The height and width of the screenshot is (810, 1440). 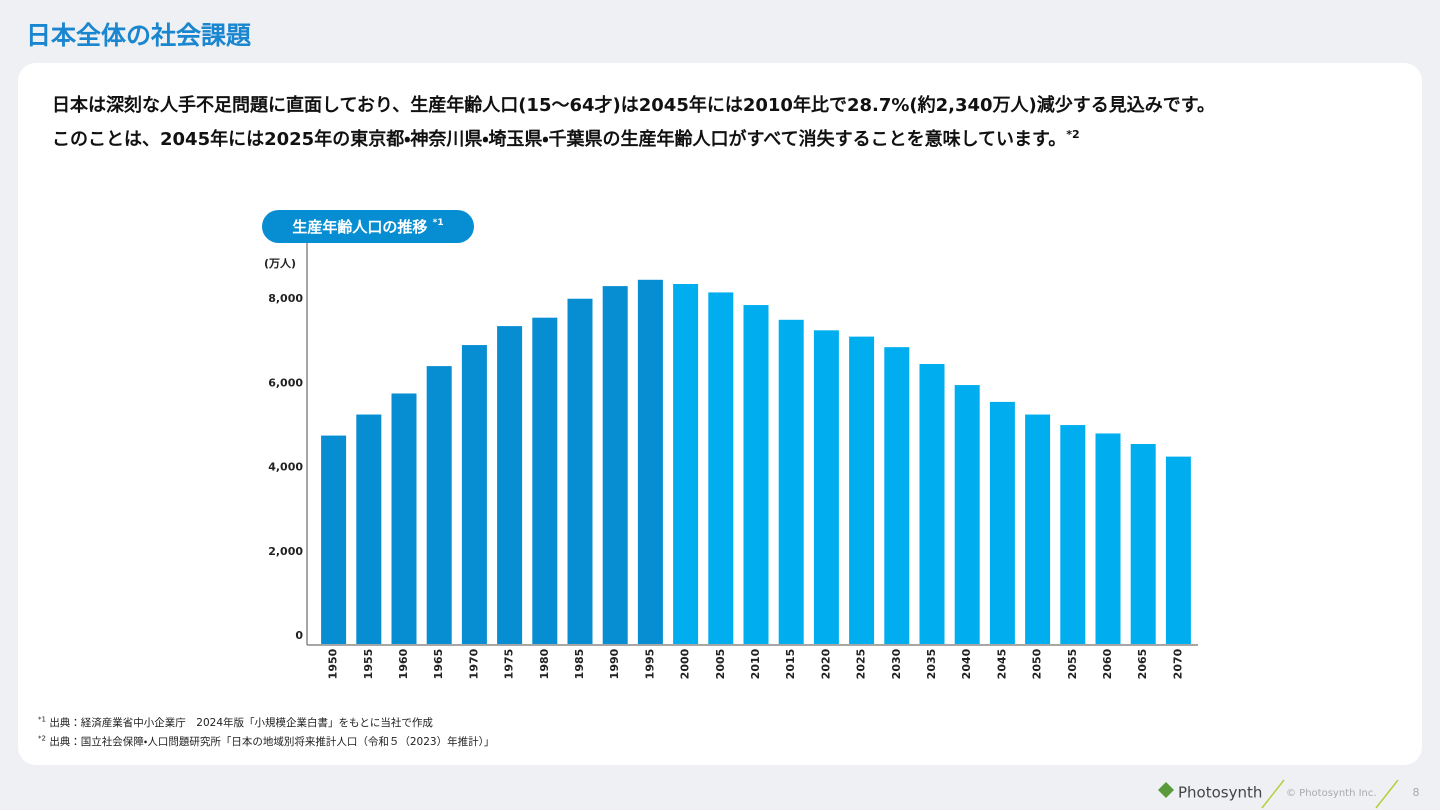 What do you see at coordinates (825, 663) in the screenshot?
I see `x-tick-label: 2020` at bounding box center [825, 663].